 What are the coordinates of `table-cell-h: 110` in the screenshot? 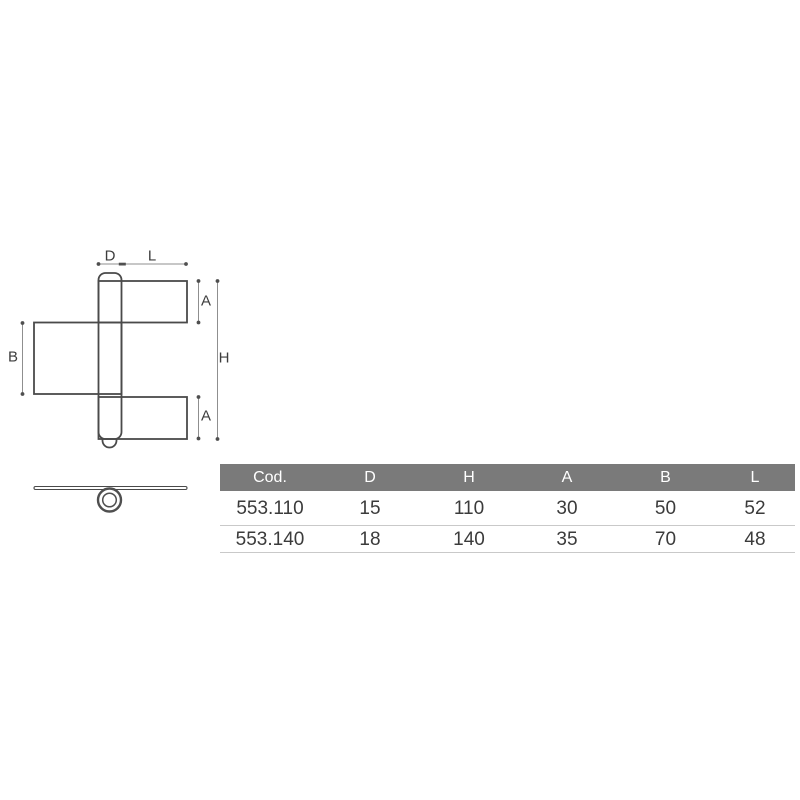 It's located at (469, 508).